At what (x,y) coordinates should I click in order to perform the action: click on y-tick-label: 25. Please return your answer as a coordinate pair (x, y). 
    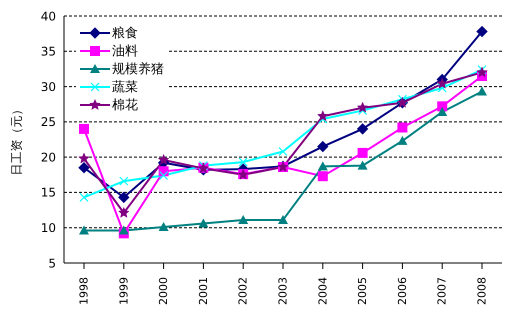
    Looking at the image, I should click on (48, 122).